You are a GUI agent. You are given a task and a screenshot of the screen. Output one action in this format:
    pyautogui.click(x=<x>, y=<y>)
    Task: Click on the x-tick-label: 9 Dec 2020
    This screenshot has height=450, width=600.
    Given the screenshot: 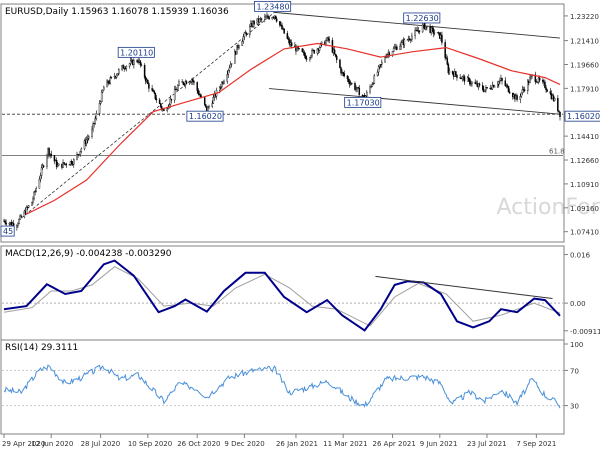 What is the action you would take?
    pyautogui.click(x=244, y=444)
    